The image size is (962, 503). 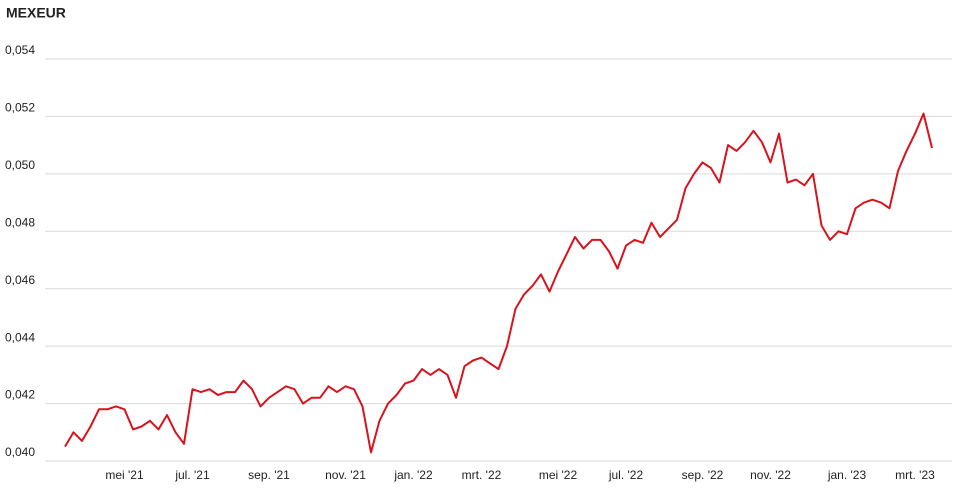 I want to click on x-tick-label: jan. '22, so click(x=413, y=475).